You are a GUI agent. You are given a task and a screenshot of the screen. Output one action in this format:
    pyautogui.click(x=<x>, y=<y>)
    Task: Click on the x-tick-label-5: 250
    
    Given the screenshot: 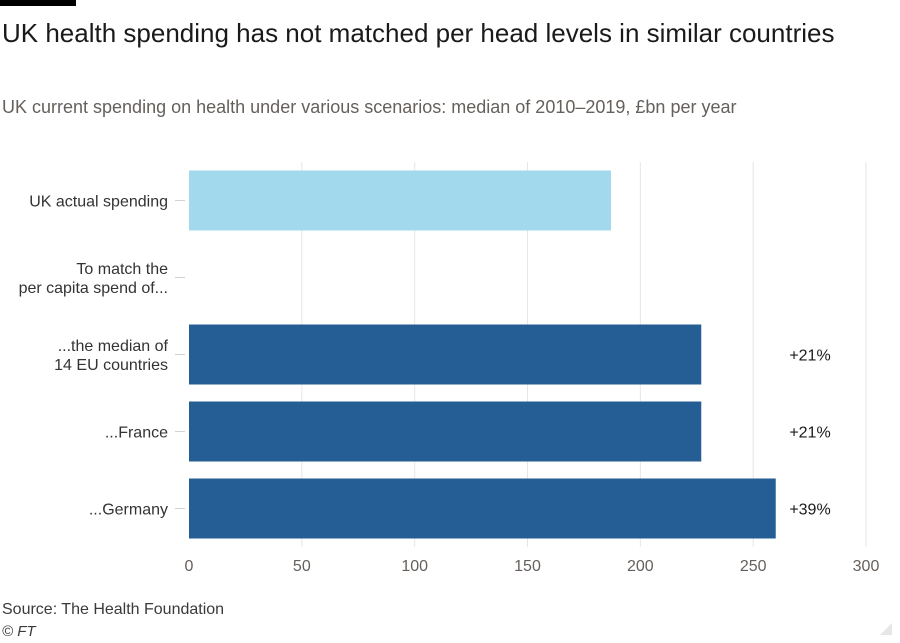 What is the action you would take?
    pyautogui.click(x=753, y=566)
    